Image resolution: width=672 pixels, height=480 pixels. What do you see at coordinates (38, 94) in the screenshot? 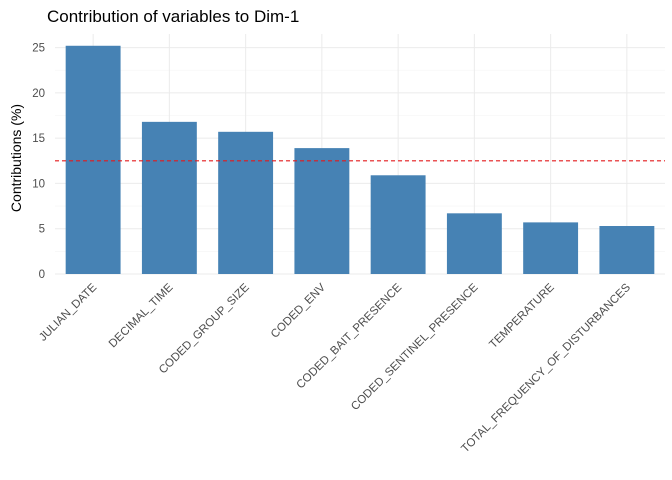
I see `y-tick-label: 20` at bounding box center [38, 94].